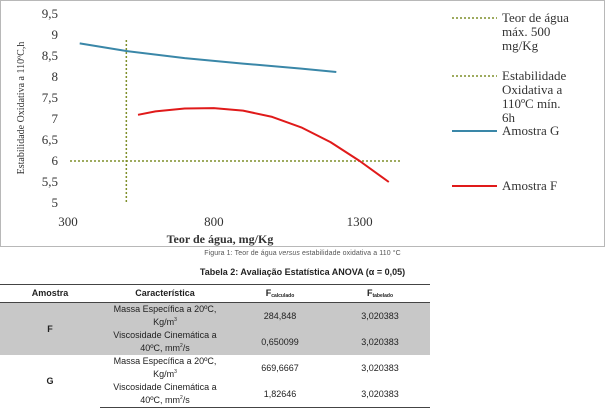  I want to click on header-f-calc-main: F, so click(268, 293).